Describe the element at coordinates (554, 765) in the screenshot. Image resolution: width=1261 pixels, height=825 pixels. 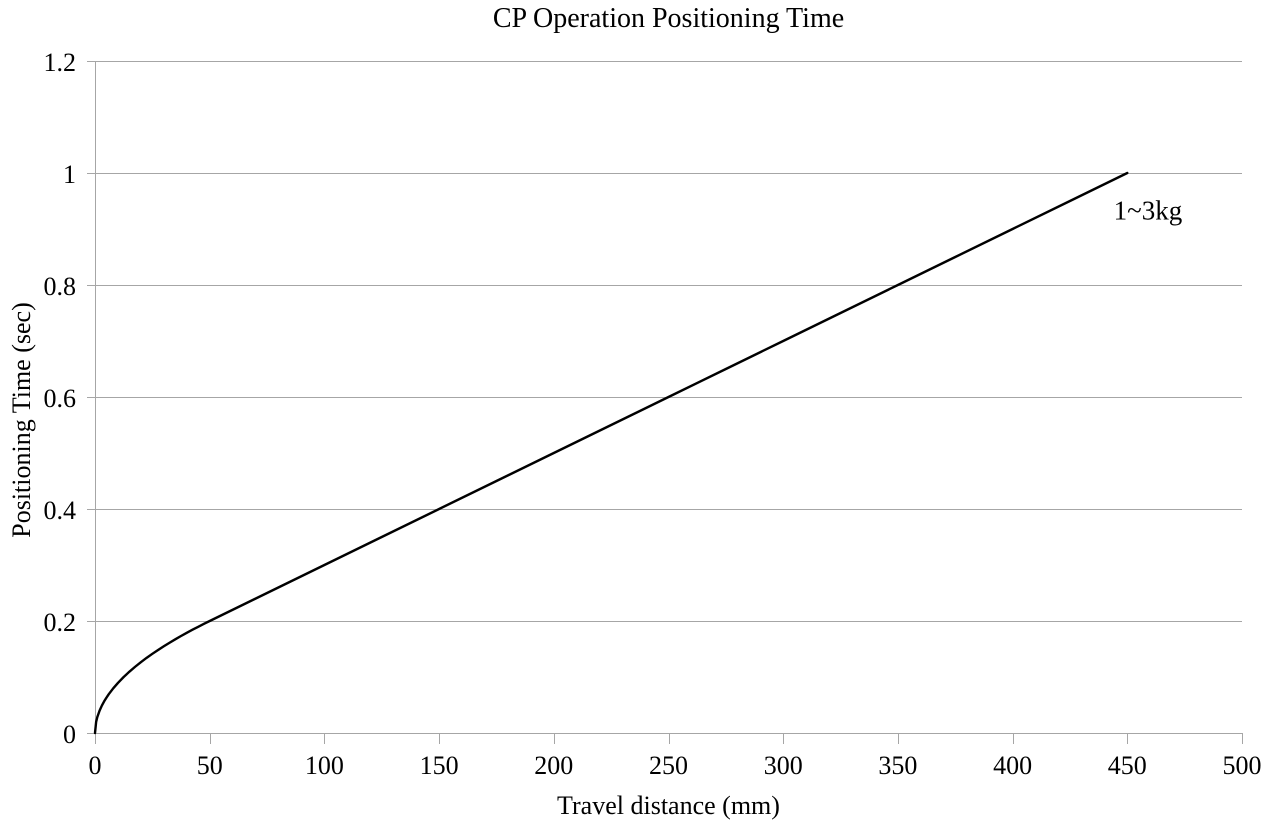
I see `x-tick-label-200: 200` at that location.